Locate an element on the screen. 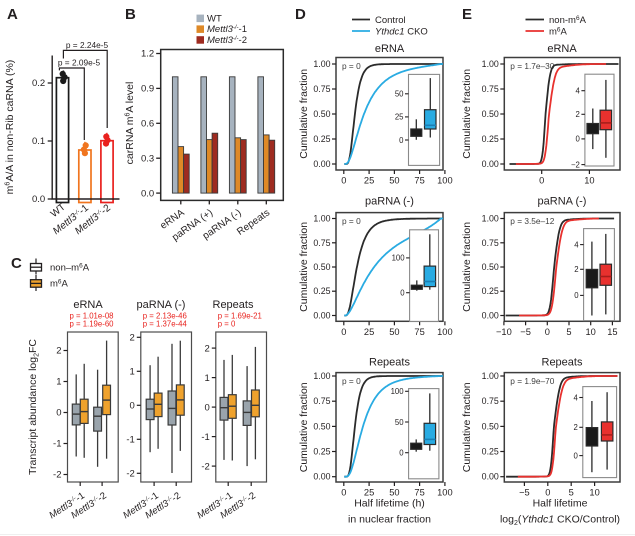  svg-text: p = 3.5e–12 is located at coordinates (532, 221).